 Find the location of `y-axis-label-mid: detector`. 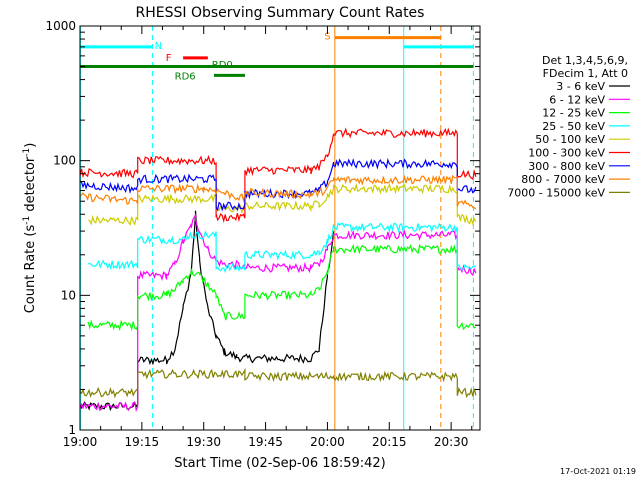

y-axis-label-mid: detector is located at coordinates (30, 186).